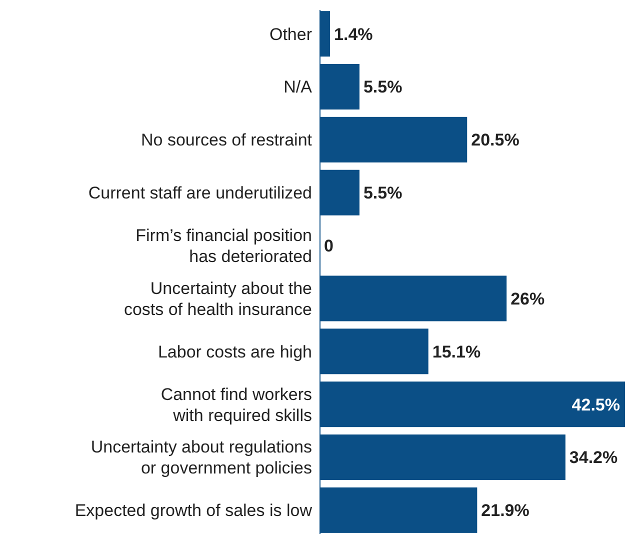 The image size is (627, 536). I want to click on y-tick-label: Cannot find workers with required skills, so click(236, 404).